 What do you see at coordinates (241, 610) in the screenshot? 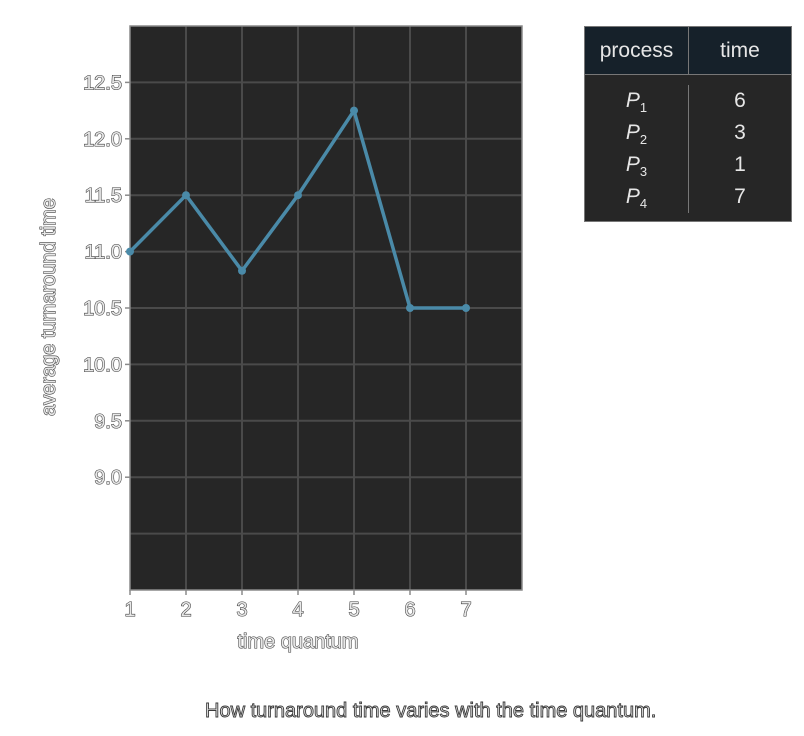
I see `x-tick-label: 3` at bounding box center [241, 610].